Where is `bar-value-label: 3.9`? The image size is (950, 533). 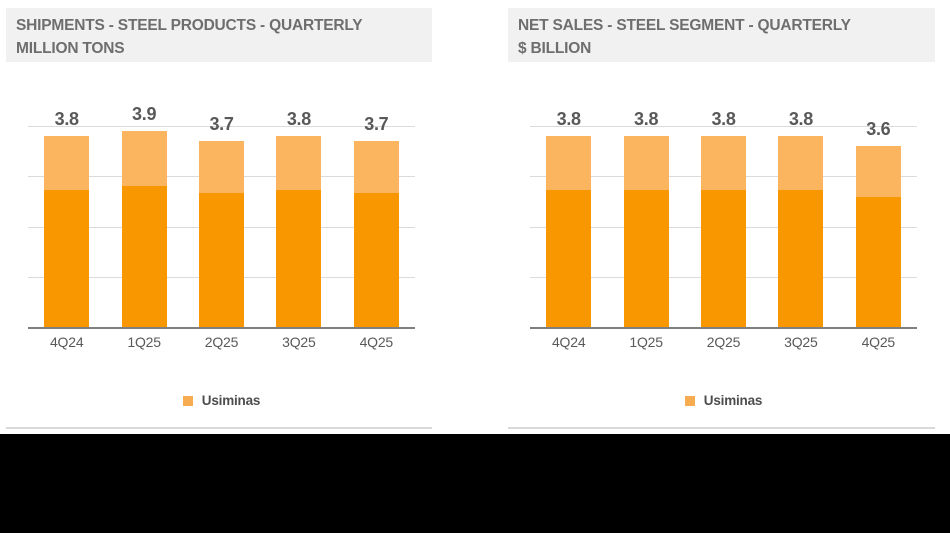 bar-value-label: 3.9 is located at coordinates (144, 114).